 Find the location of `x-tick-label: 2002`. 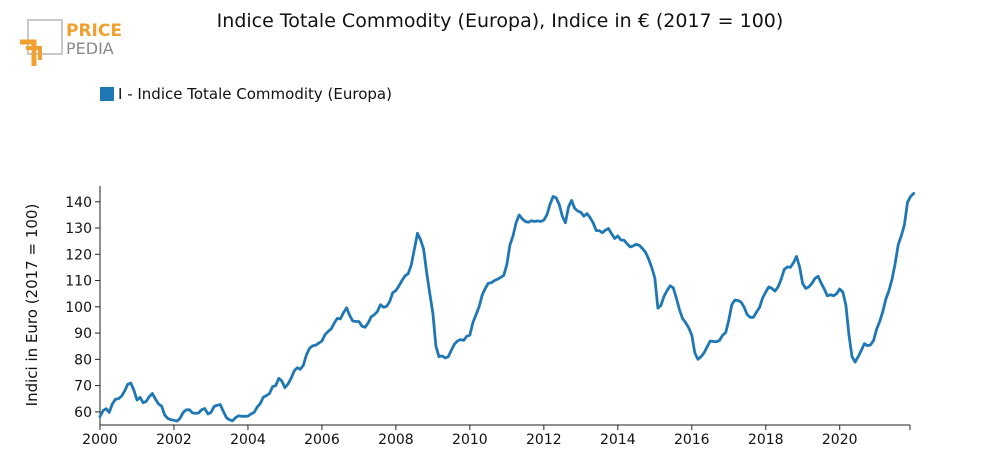

x-tick-label: 2002 is located at coordinates (174, 440).